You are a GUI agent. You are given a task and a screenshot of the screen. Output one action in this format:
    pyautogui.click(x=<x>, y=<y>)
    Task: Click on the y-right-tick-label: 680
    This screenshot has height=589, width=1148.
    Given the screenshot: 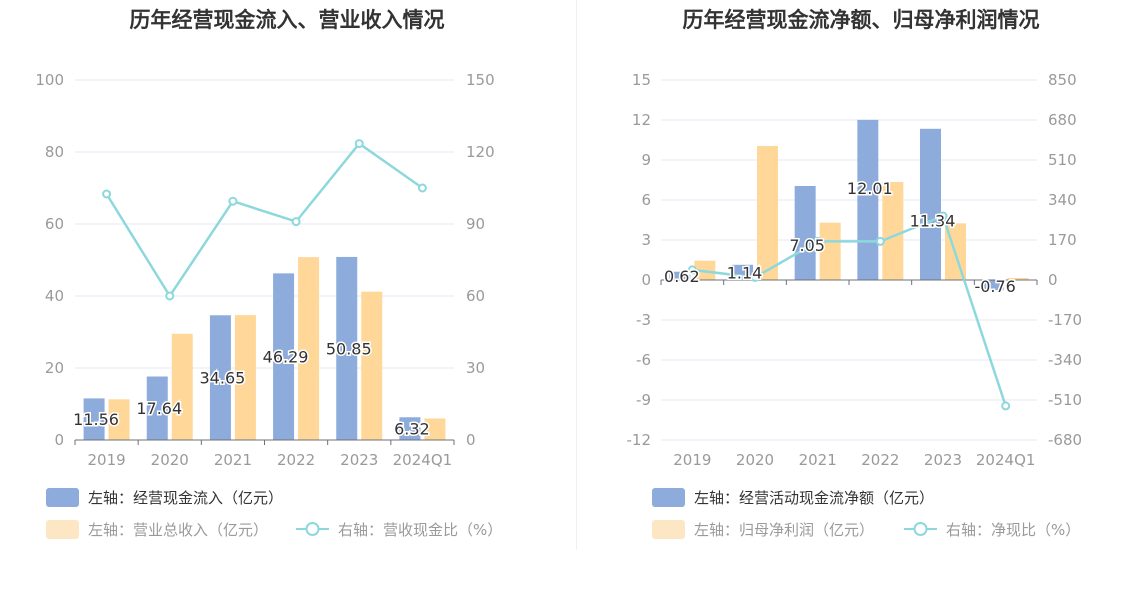 What is the action you would take?
    pyautogui.click(x=1062, y=120)
    